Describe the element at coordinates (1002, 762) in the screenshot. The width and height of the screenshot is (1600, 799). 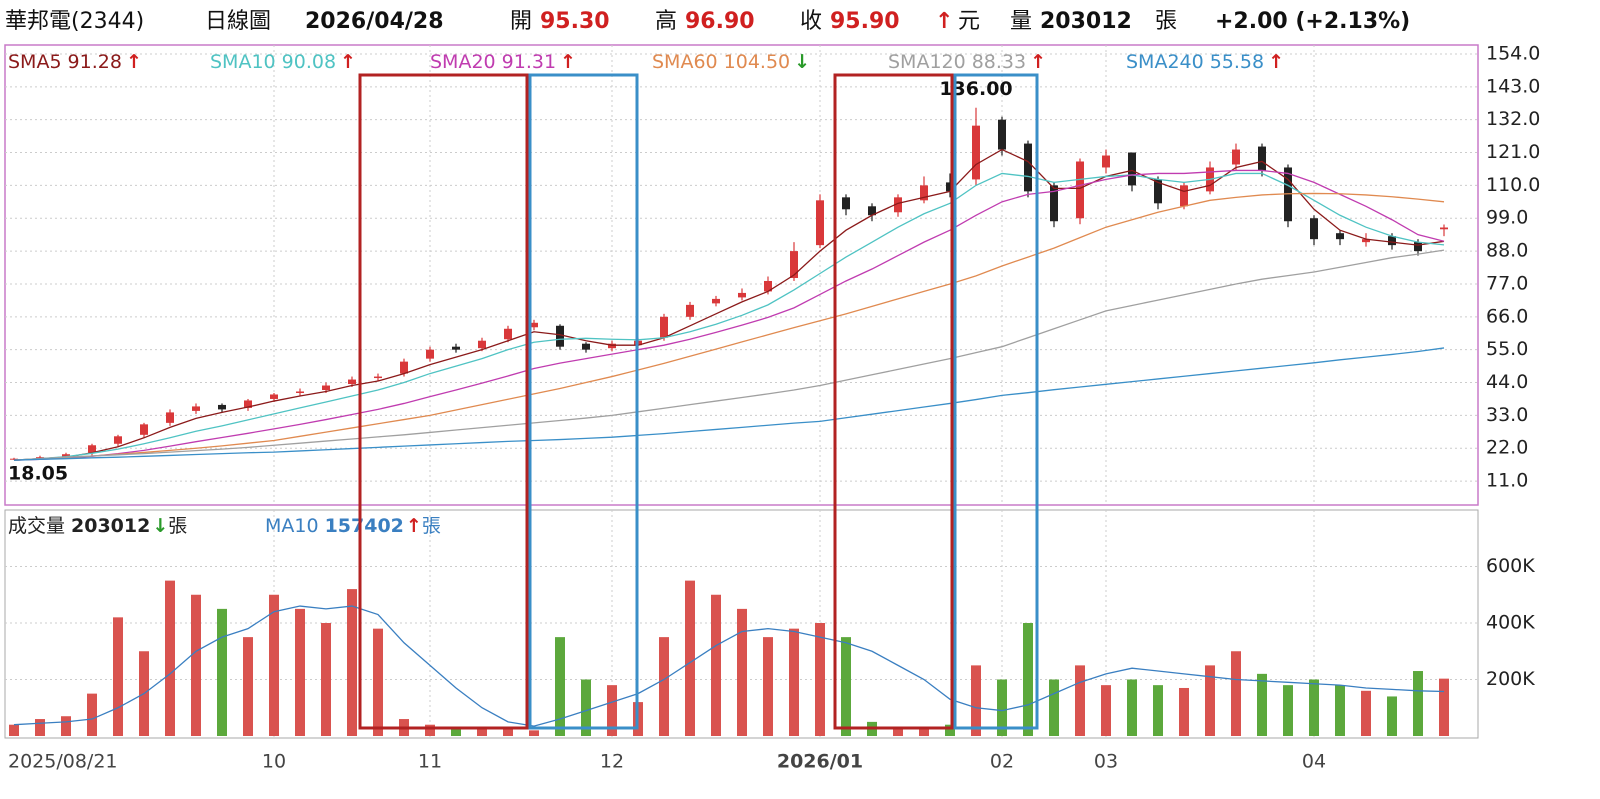
I see `x-tick-label: 02` at that location.